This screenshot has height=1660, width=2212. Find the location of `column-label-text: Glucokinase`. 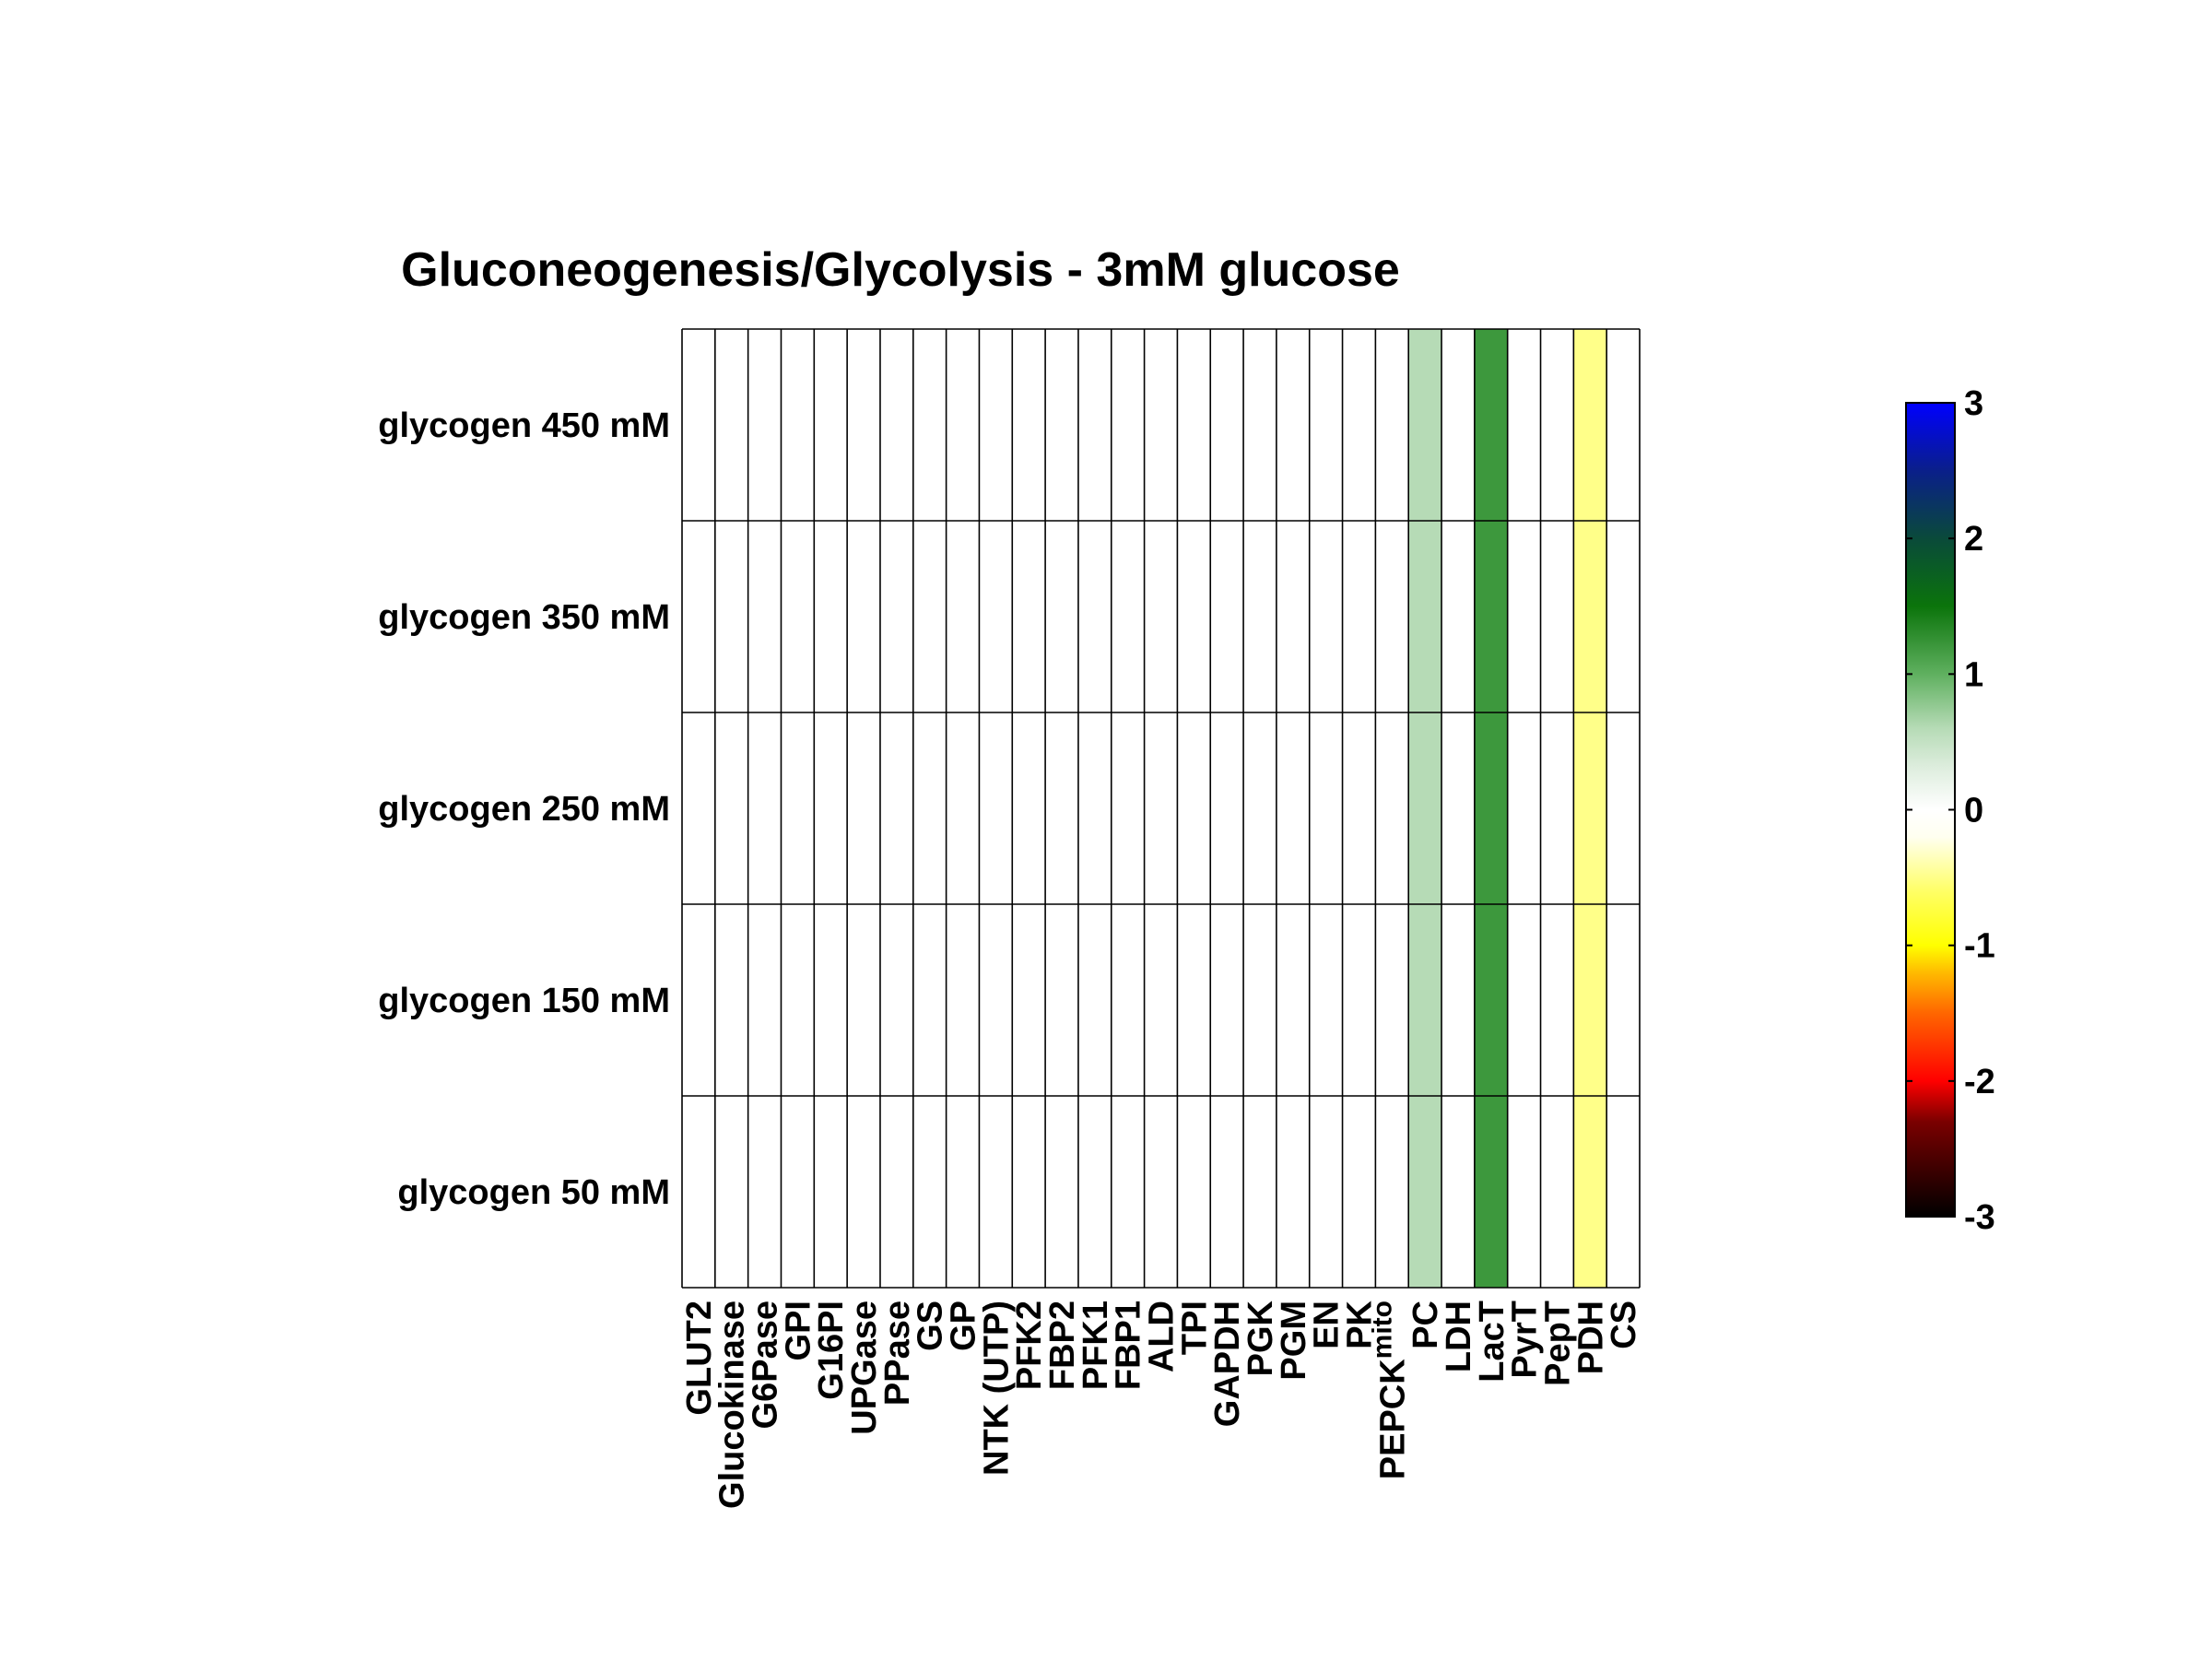

column-label-text: Glucokinase is located at coordinates (732, 1405).